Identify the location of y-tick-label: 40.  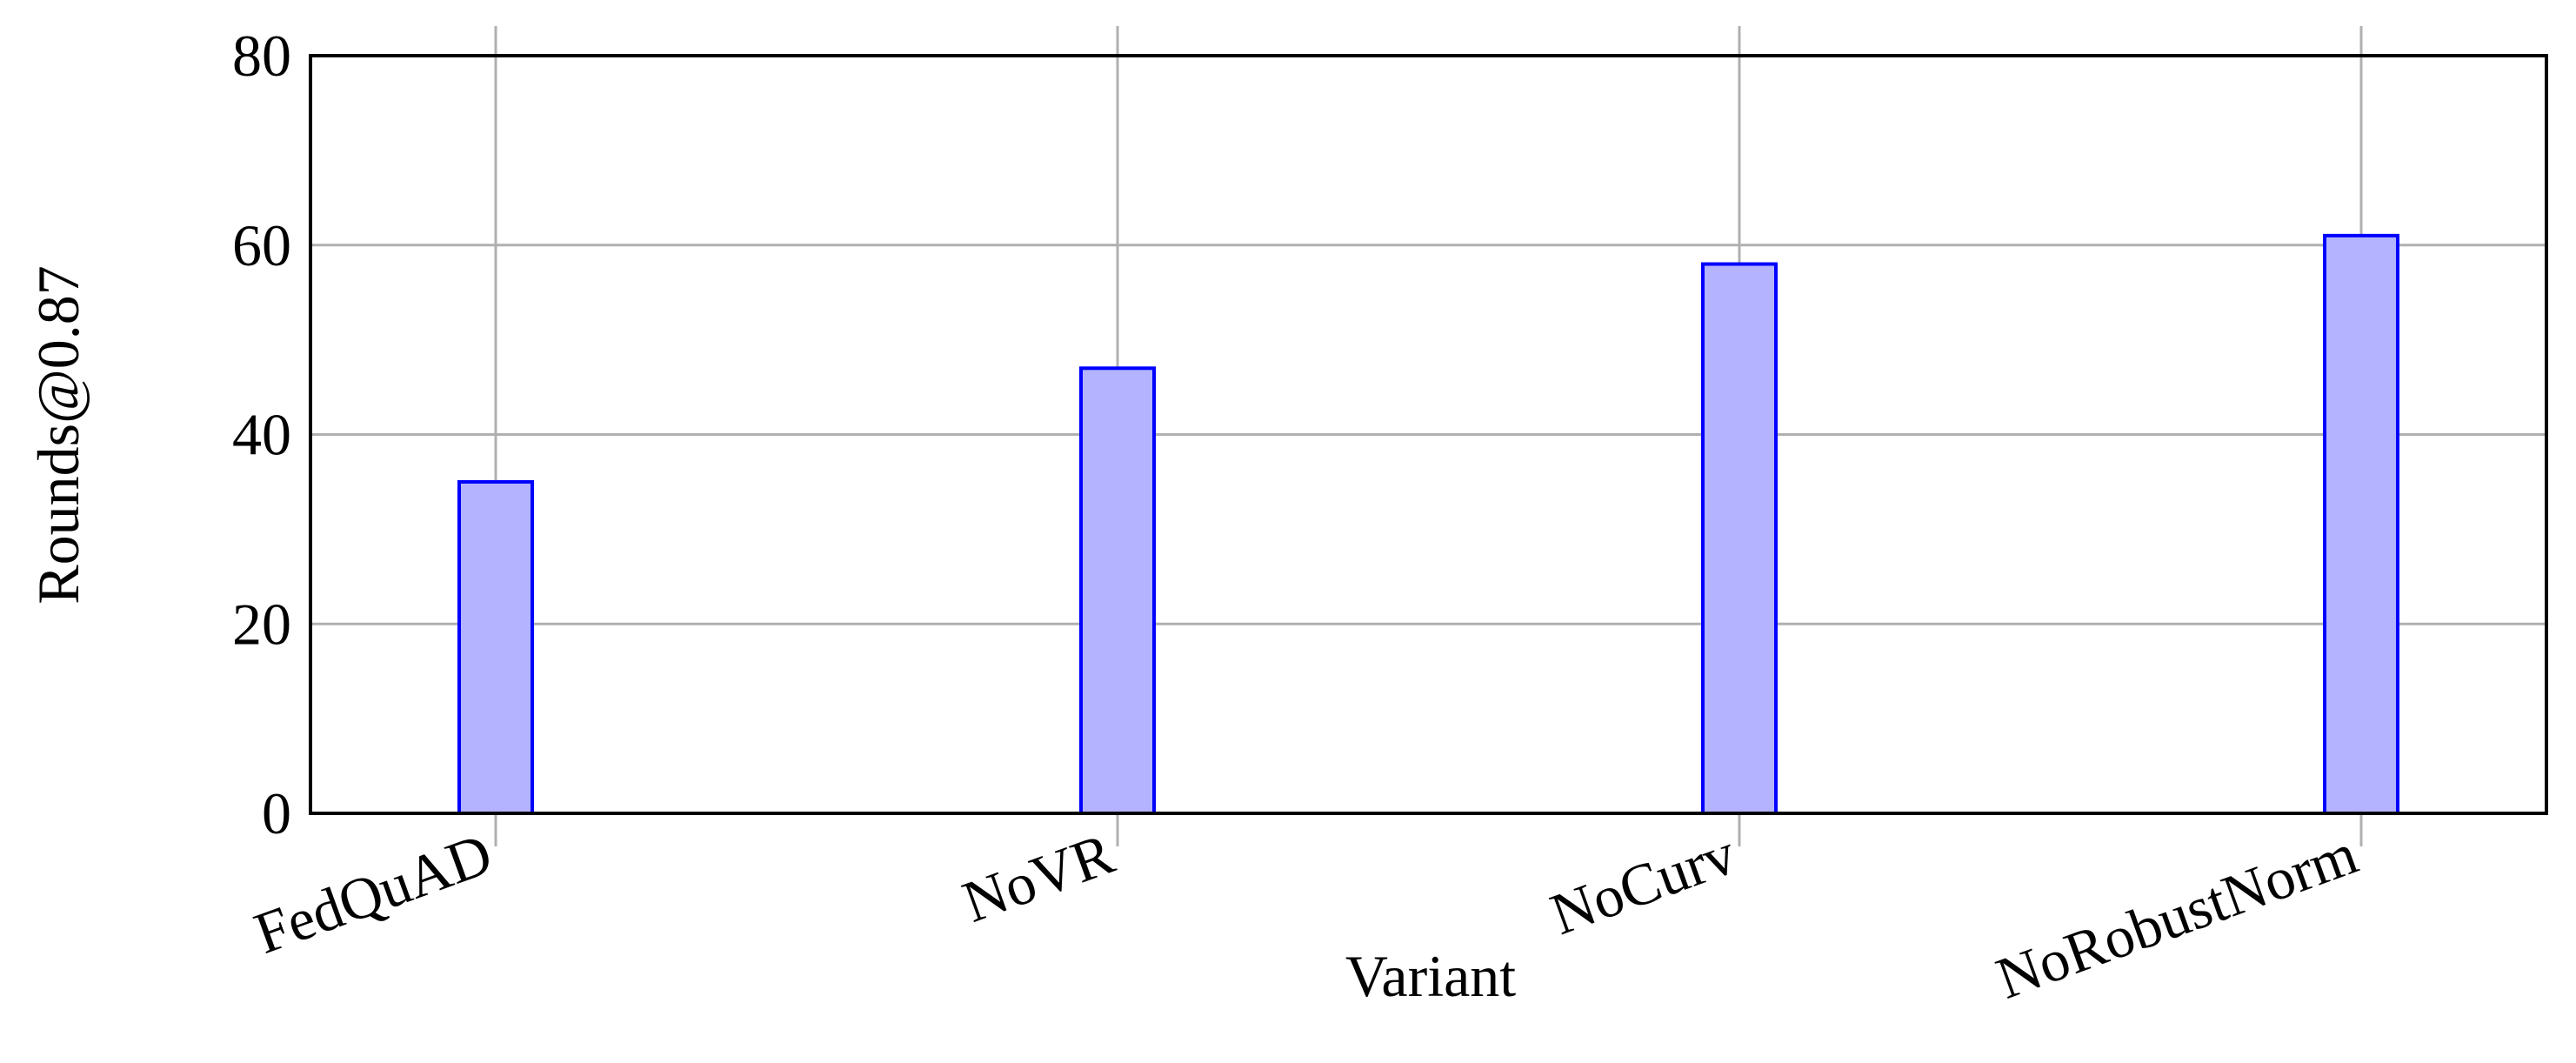
(261, 435).